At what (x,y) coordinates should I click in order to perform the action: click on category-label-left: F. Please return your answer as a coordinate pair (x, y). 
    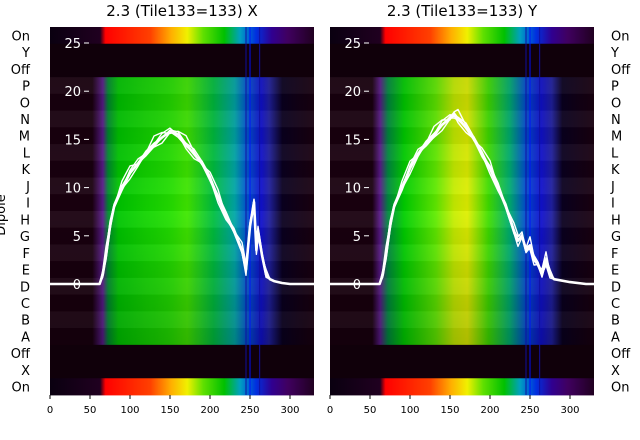
    Looking at the image, I should click on (26, 254).